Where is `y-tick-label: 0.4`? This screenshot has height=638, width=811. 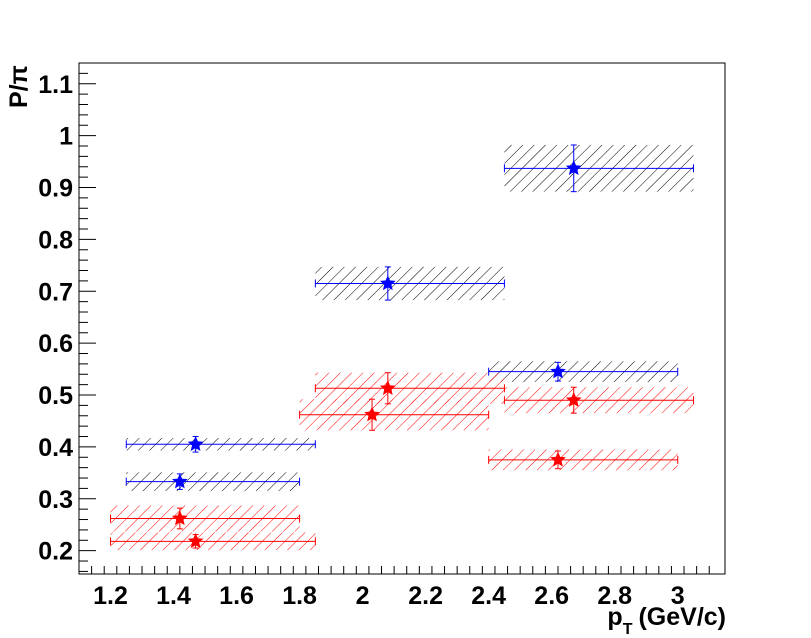 y-tick-label: 0.4 is located at coordinates (55, 448).